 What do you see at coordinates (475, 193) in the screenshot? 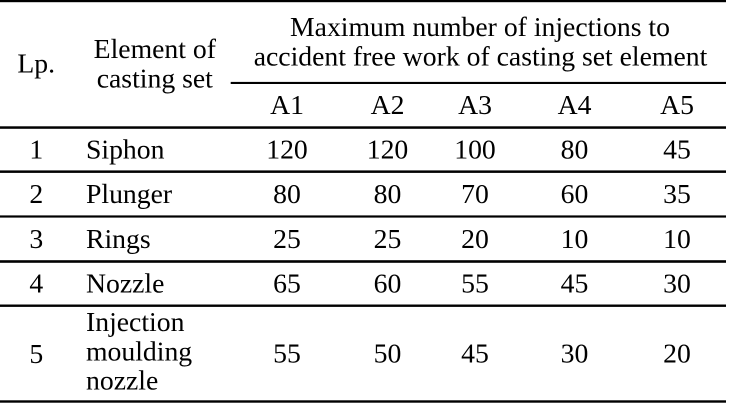
I see `svg-text: 70` at bounding box center [475, 193].